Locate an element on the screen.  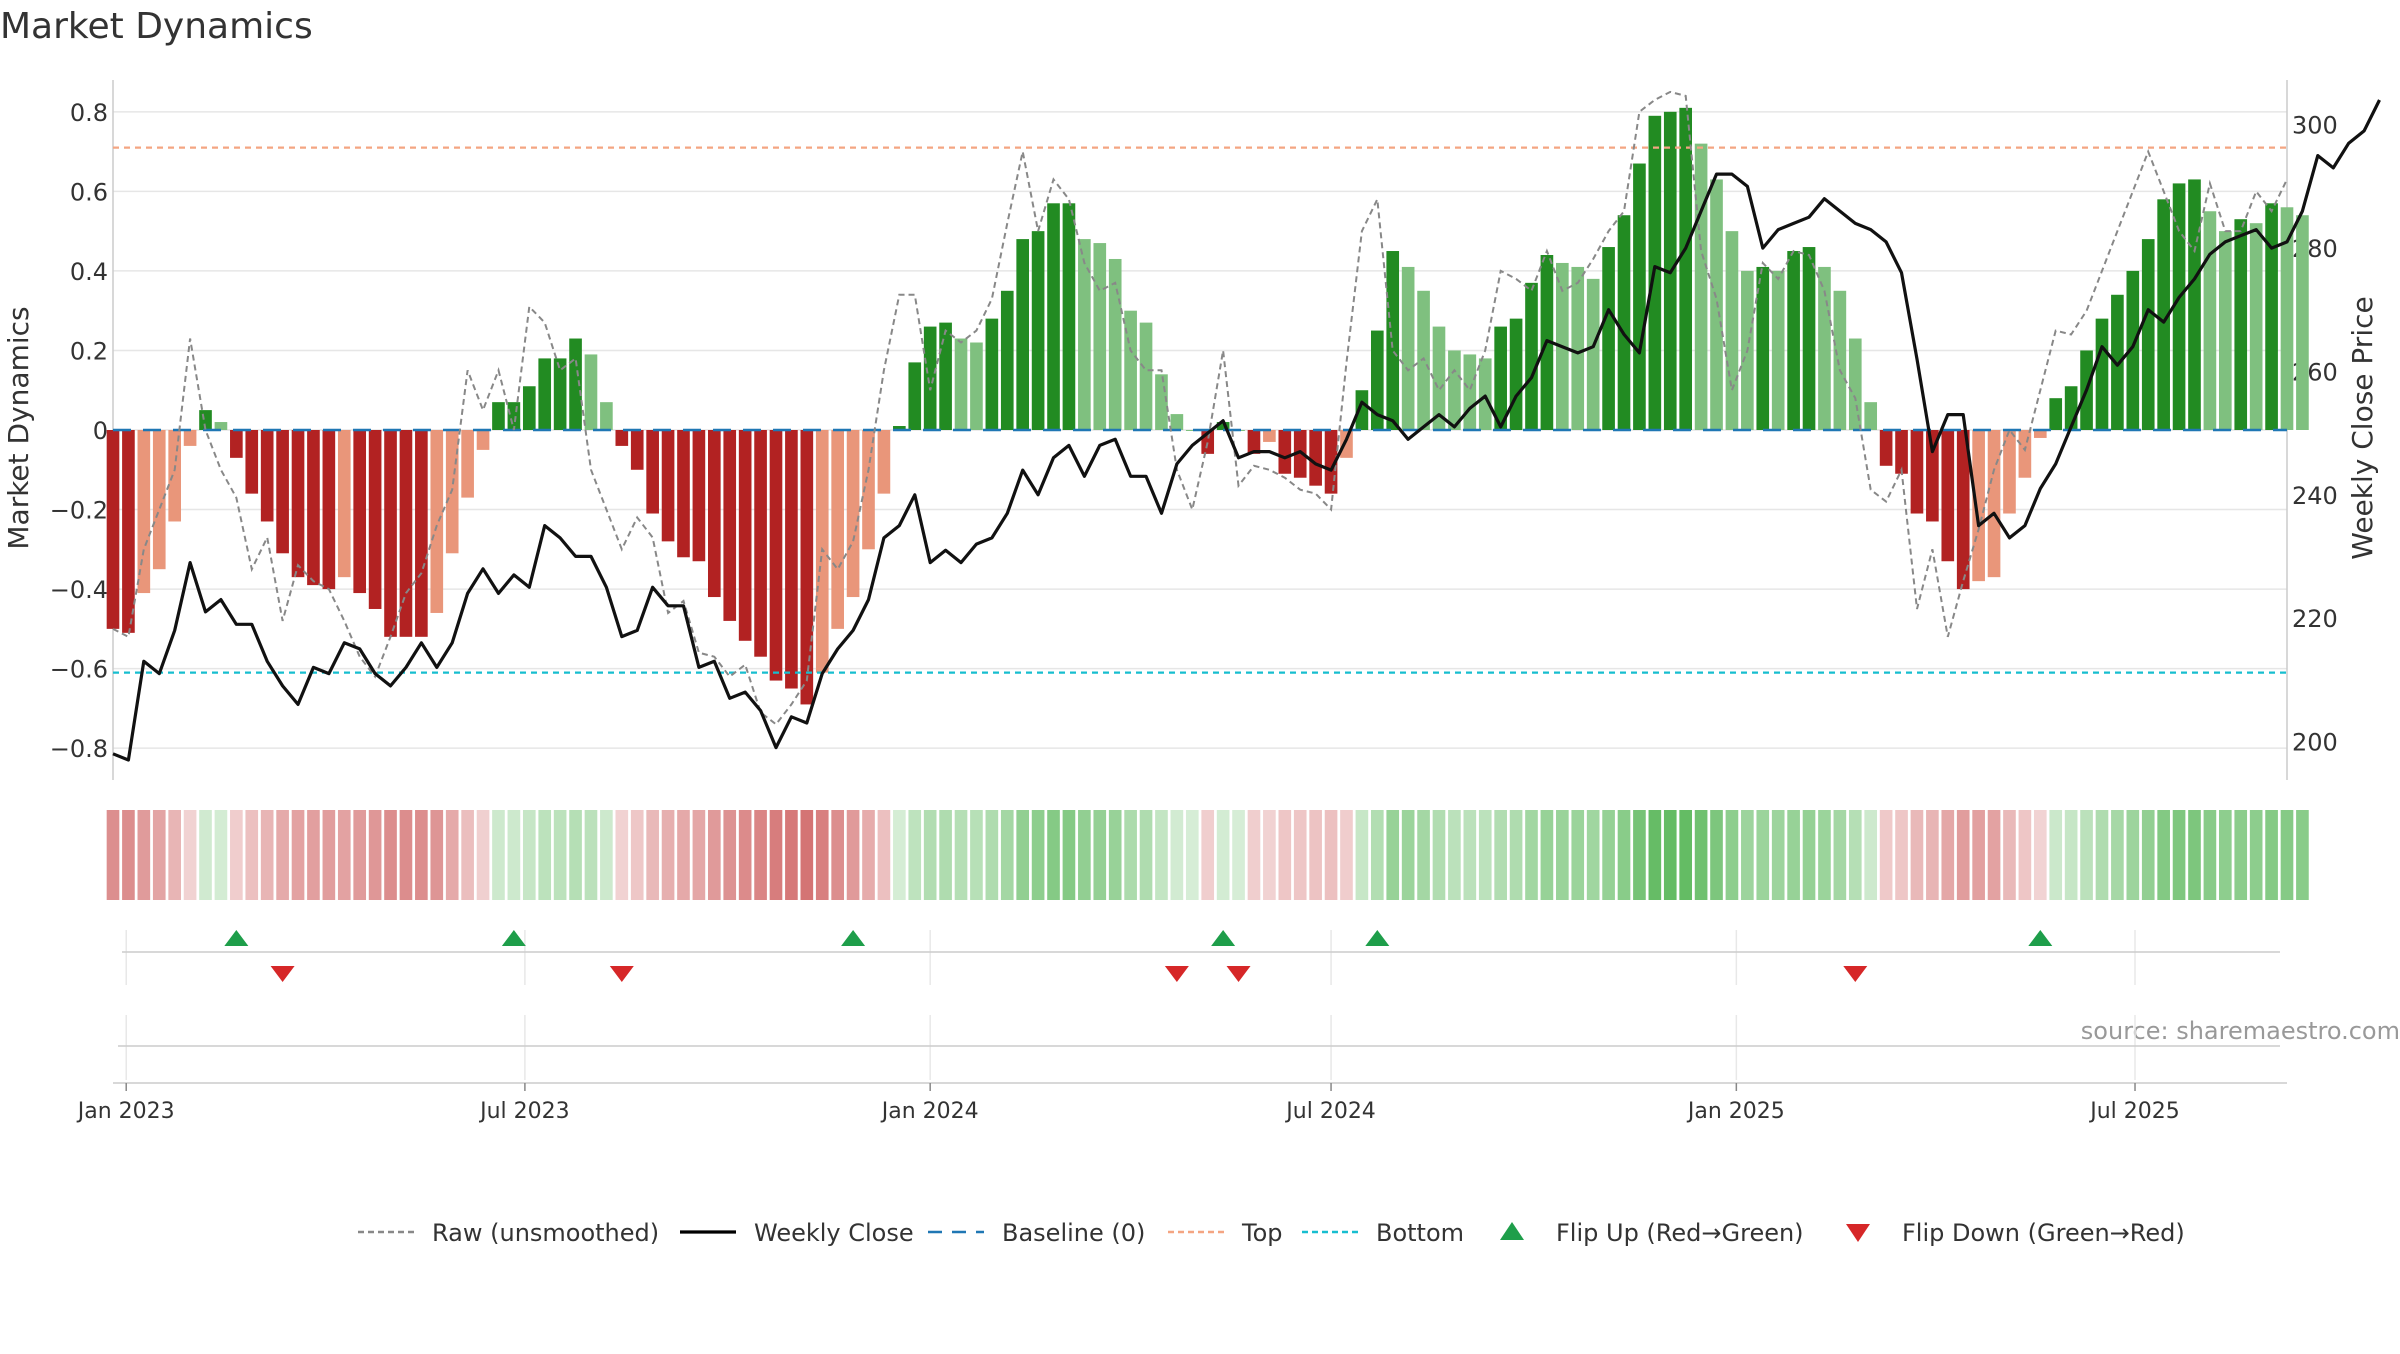
x-tick-label: Jan 2023 is located at coordinates (125, 1111).